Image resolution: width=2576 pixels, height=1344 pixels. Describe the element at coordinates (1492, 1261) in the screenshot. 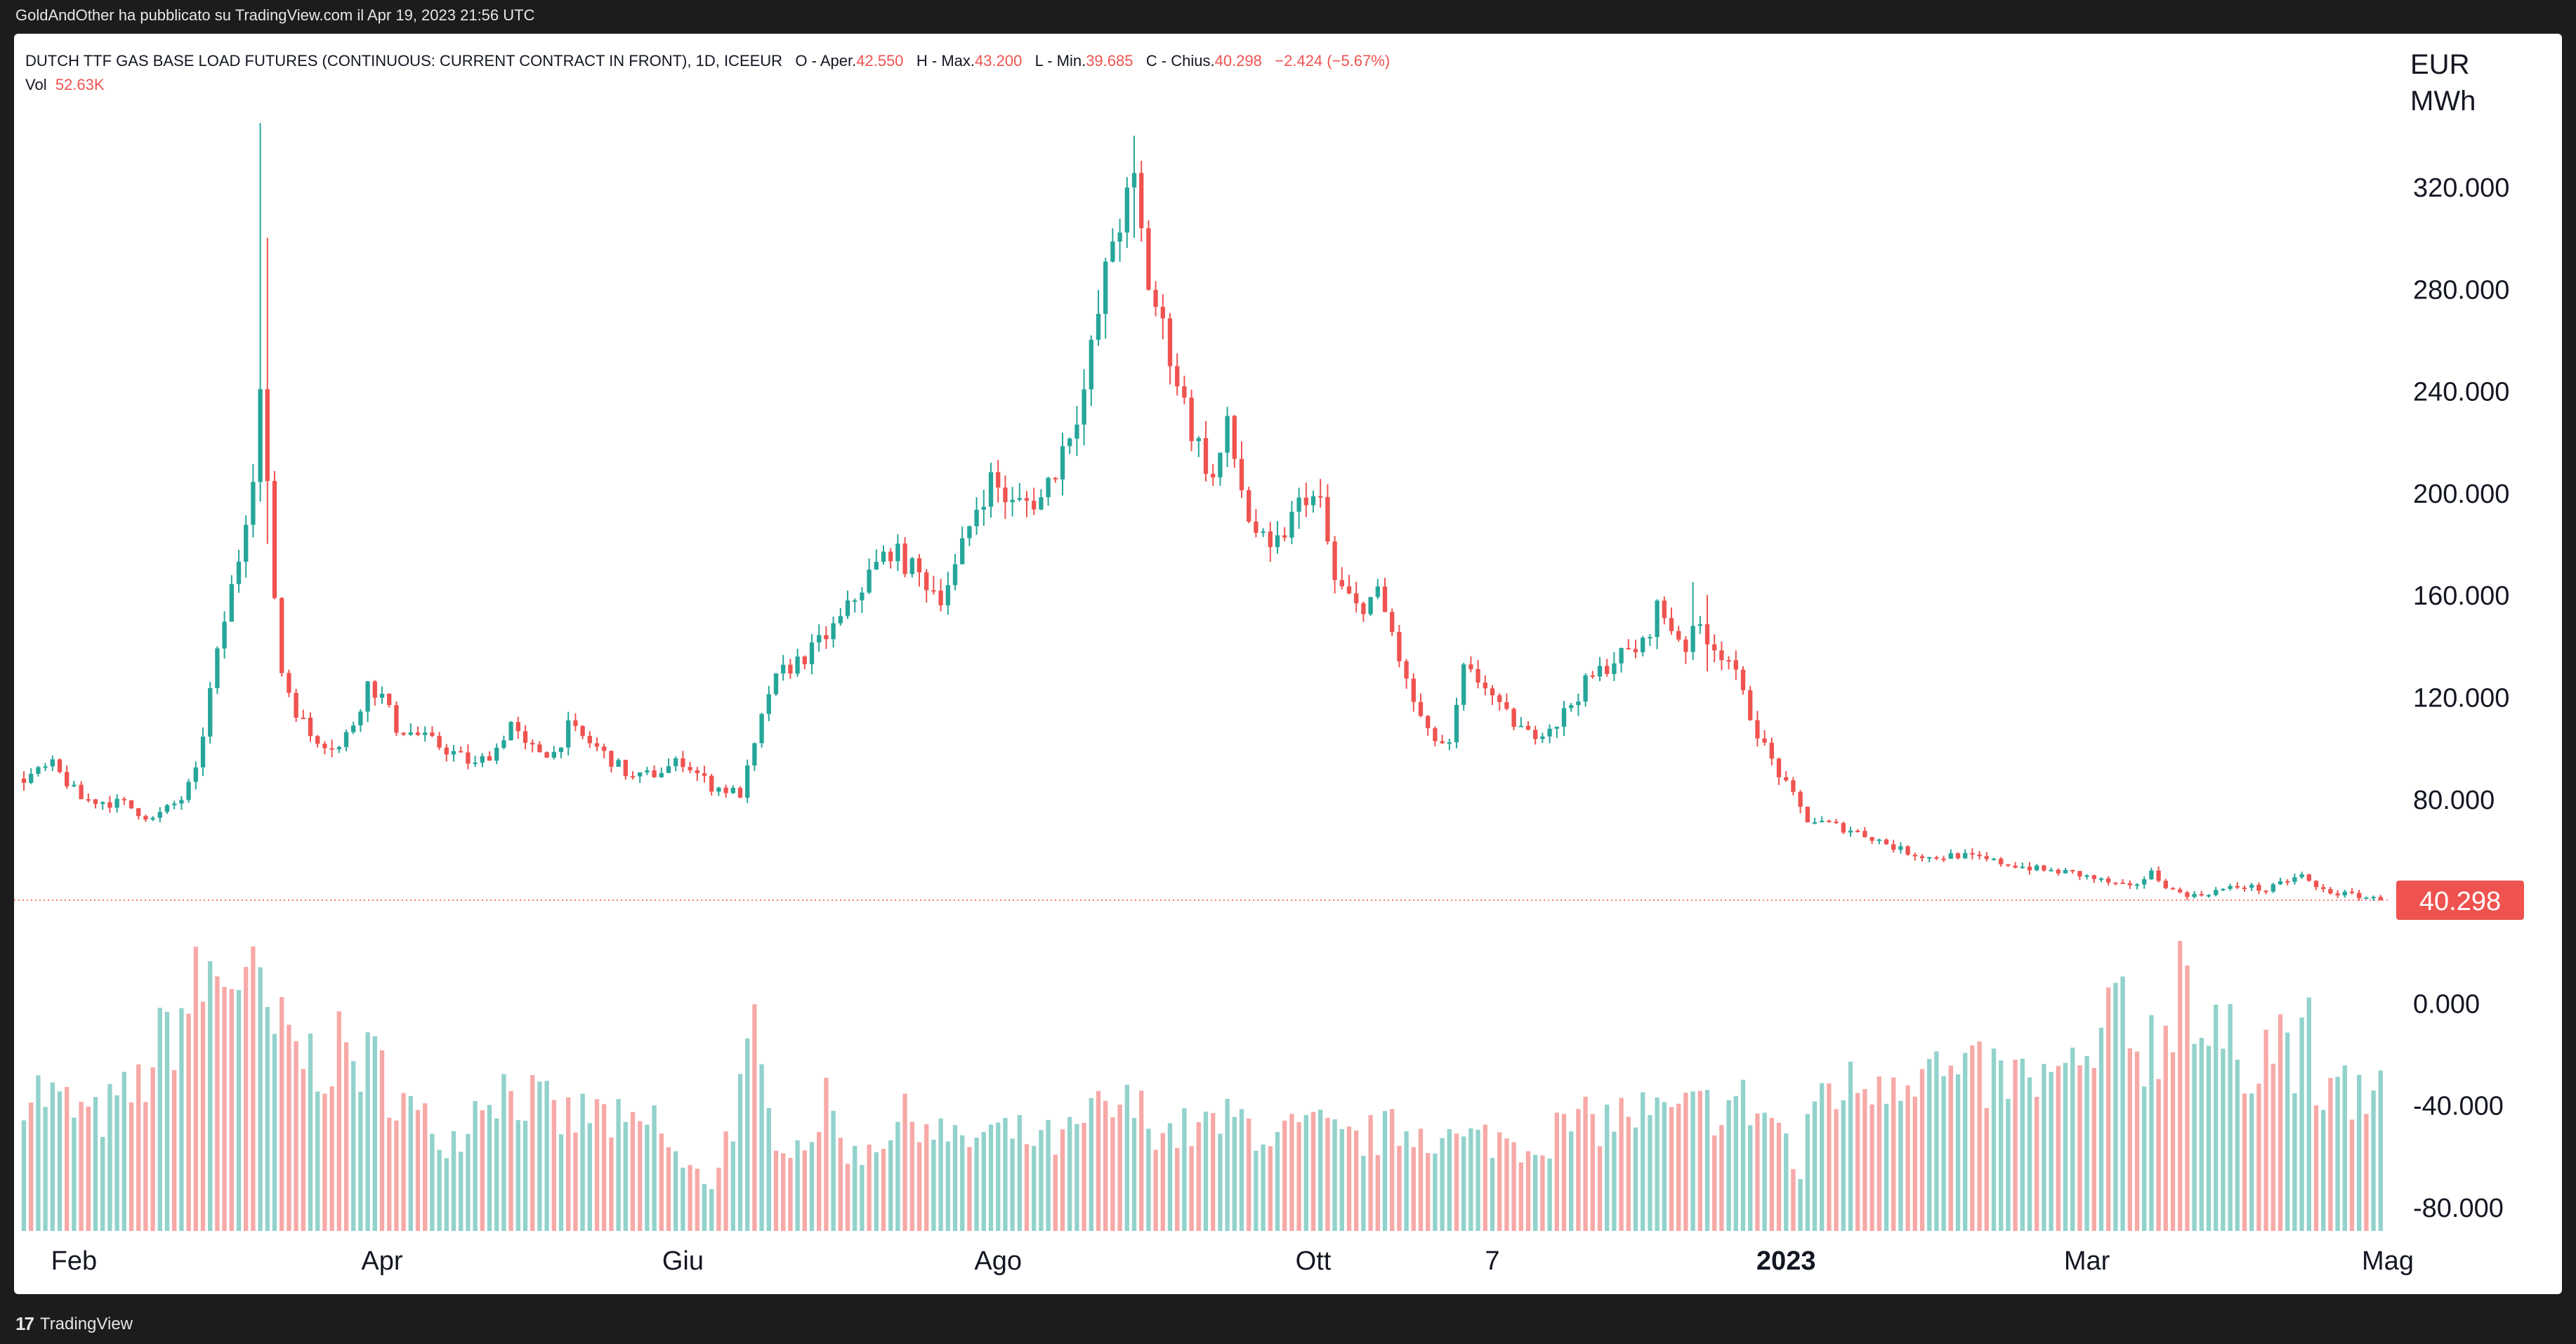

I see `time-tick-label: 7` at that location.